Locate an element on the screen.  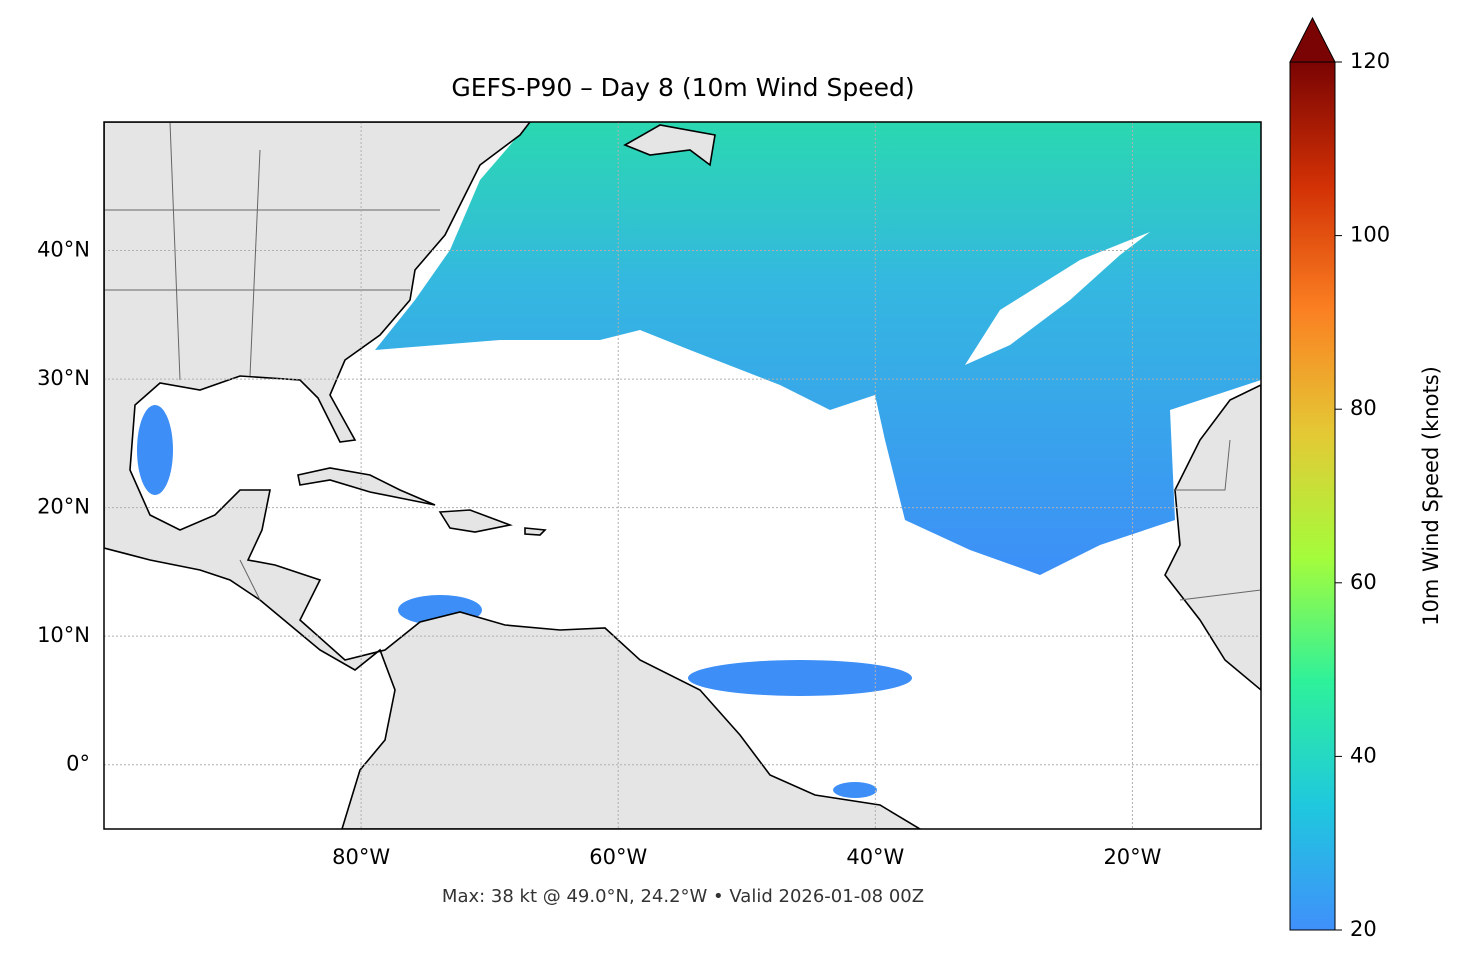
colorbar-tick-label: 20 is located at coordinates (1363, 929).